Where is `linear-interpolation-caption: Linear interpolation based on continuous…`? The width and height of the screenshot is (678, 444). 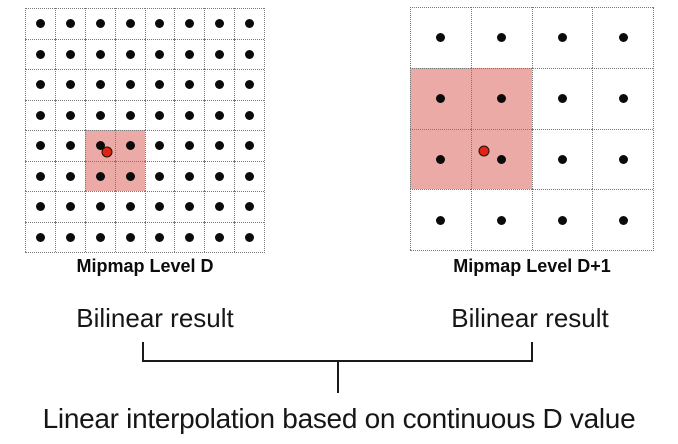
linear-interpolation-caption: Linear interpolation based on continuous… is located at coordinates (339, 418).